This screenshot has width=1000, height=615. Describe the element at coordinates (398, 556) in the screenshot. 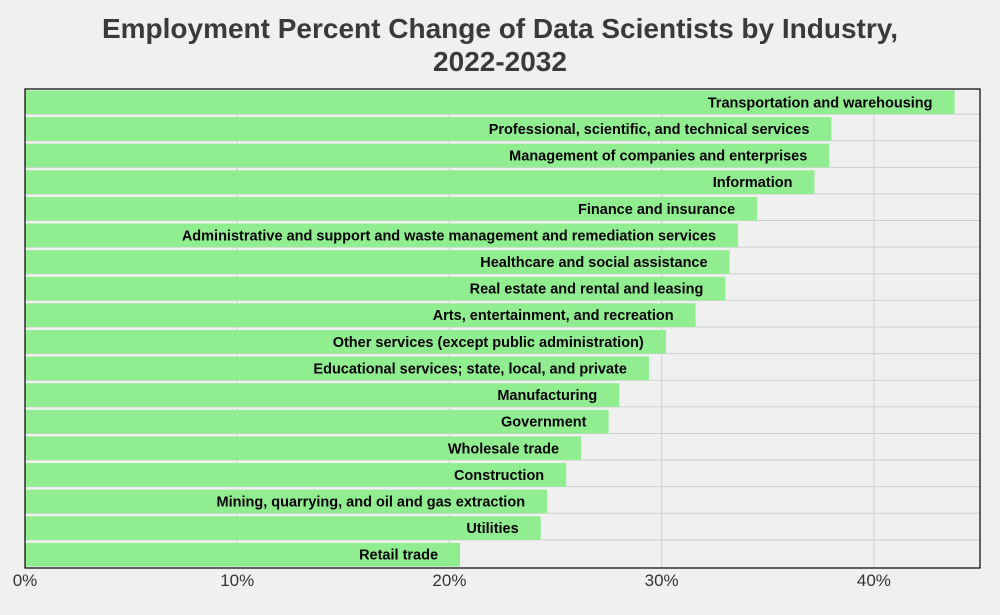

I see `bar-label: Retail trade` at that location.